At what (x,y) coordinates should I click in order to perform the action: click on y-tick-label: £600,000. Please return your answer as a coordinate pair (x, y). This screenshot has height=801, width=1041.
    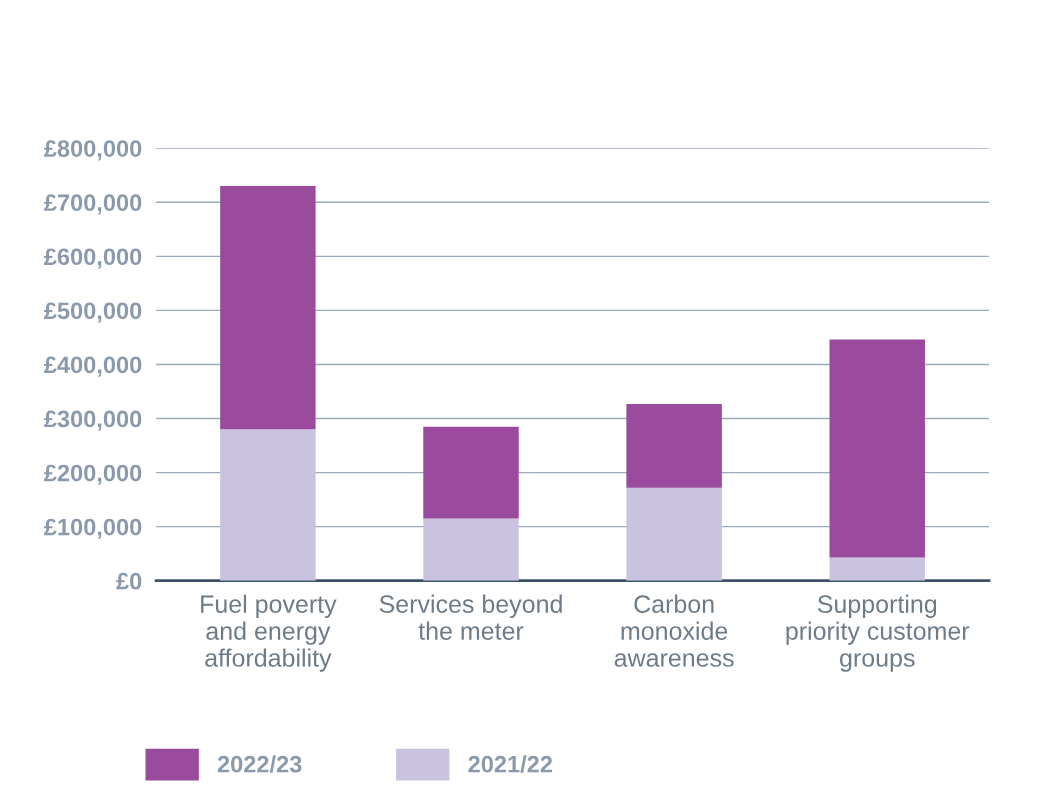
    Looking at the image, I should click on (93, 258).